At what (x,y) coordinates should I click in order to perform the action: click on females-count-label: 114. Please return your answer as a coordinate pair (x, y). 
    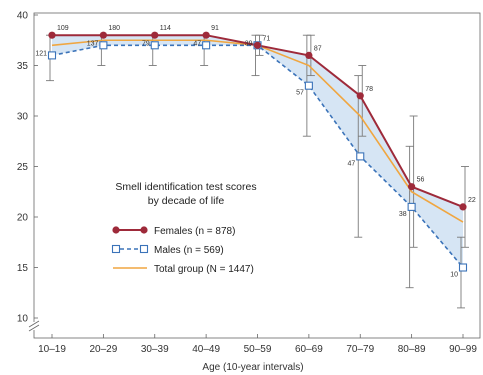
    Looking at the image, I should click on (165, 28).